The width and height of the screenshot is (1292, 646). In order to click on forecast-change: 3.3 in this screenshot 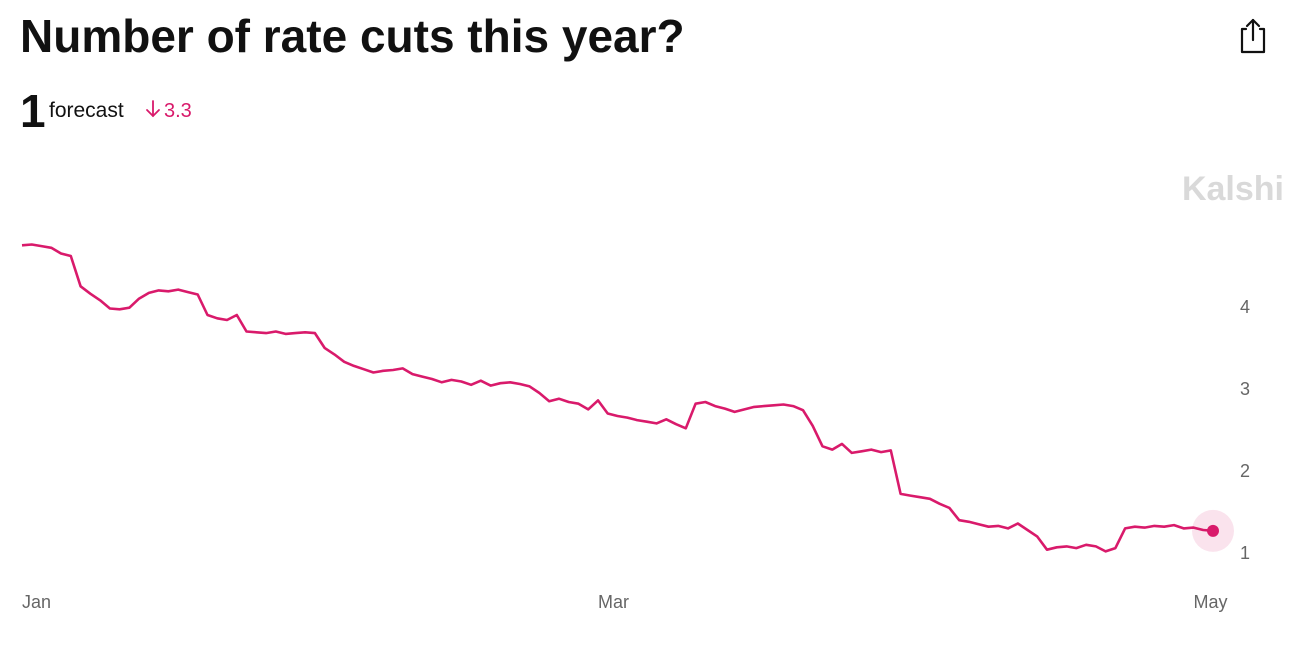, I will do `click(178, 111)`.